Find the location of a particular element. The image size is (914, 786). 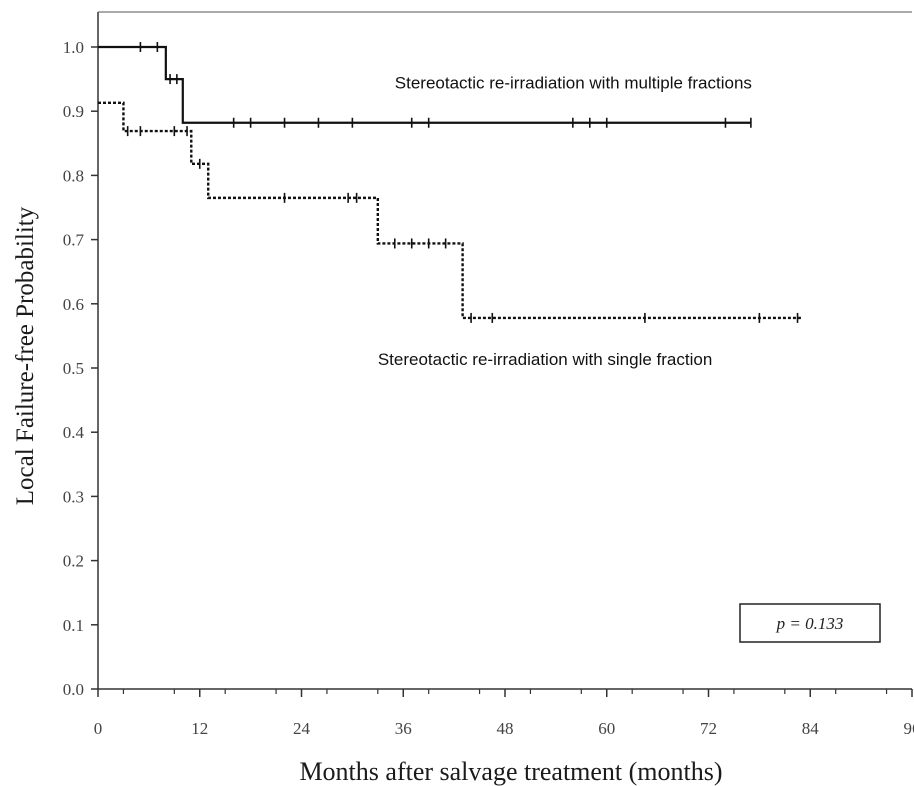

p-value-frame is located at coordinates (810, 623).